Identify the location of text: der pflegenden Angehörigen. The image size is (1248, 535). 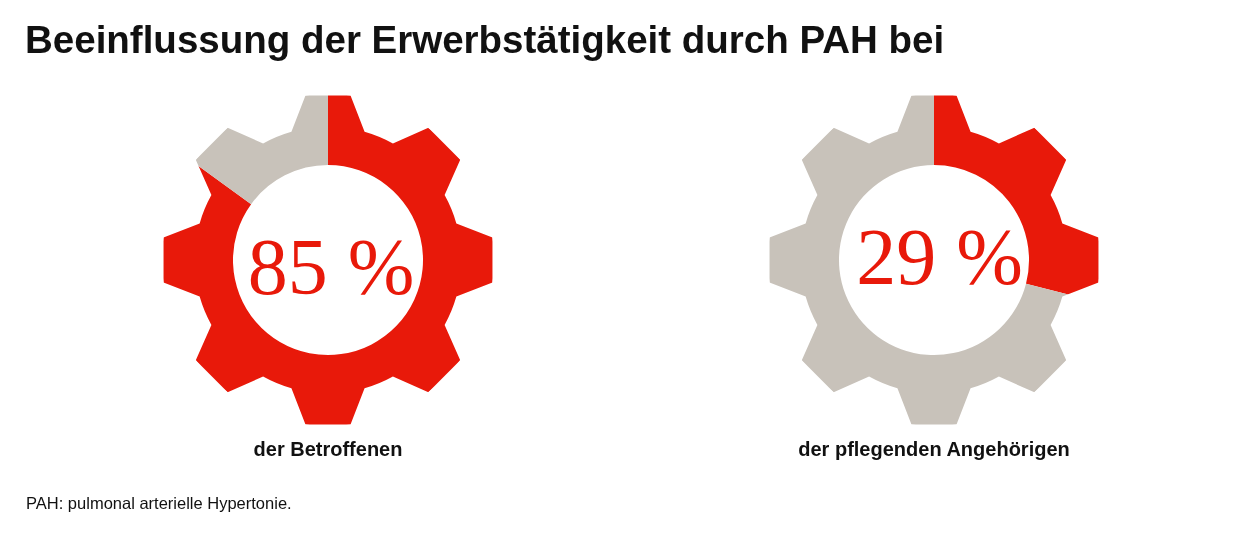
(934, 449).